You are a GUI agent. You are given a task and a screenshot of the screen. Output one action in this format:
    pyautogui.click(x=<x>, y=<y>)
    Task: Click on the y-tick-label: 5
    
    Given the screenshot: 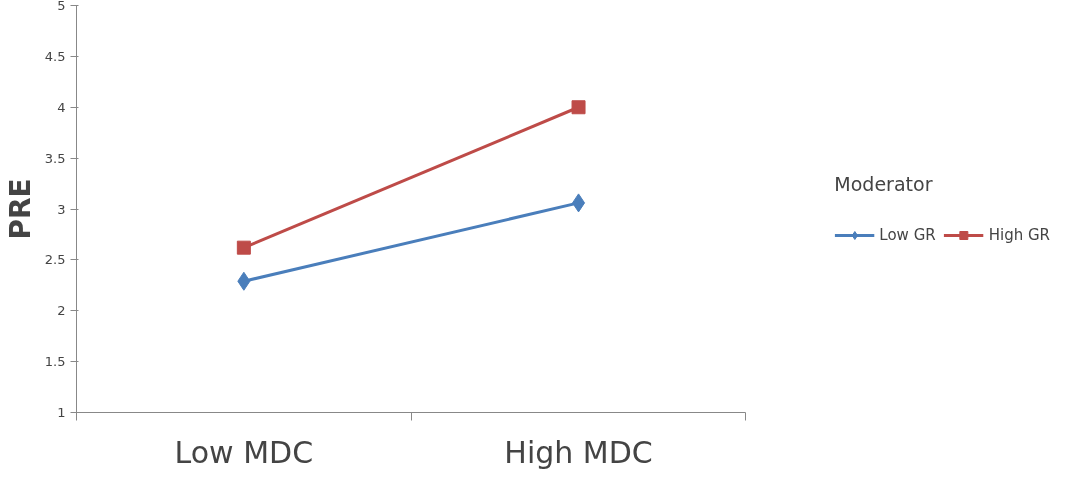 What is the action you would take?
    pyautogui.click(x=61, y=6)
    